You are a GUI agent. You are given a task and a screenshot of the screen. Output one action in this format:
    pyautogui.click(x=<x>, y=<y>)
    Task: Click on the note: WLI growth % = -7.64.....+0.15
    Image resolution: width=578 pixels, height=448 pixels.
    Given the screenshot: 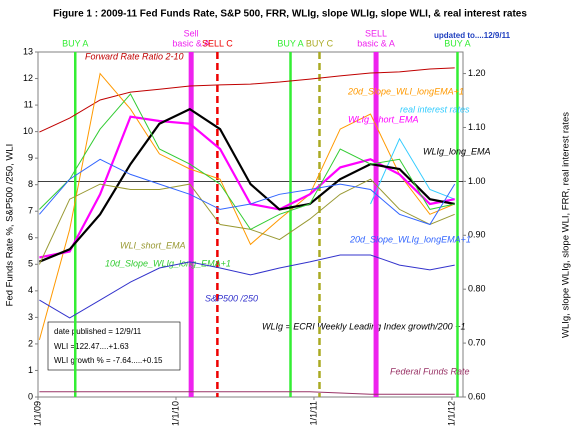 What is the action you would take?
    pyautogui.click(x=108, y=360)
    